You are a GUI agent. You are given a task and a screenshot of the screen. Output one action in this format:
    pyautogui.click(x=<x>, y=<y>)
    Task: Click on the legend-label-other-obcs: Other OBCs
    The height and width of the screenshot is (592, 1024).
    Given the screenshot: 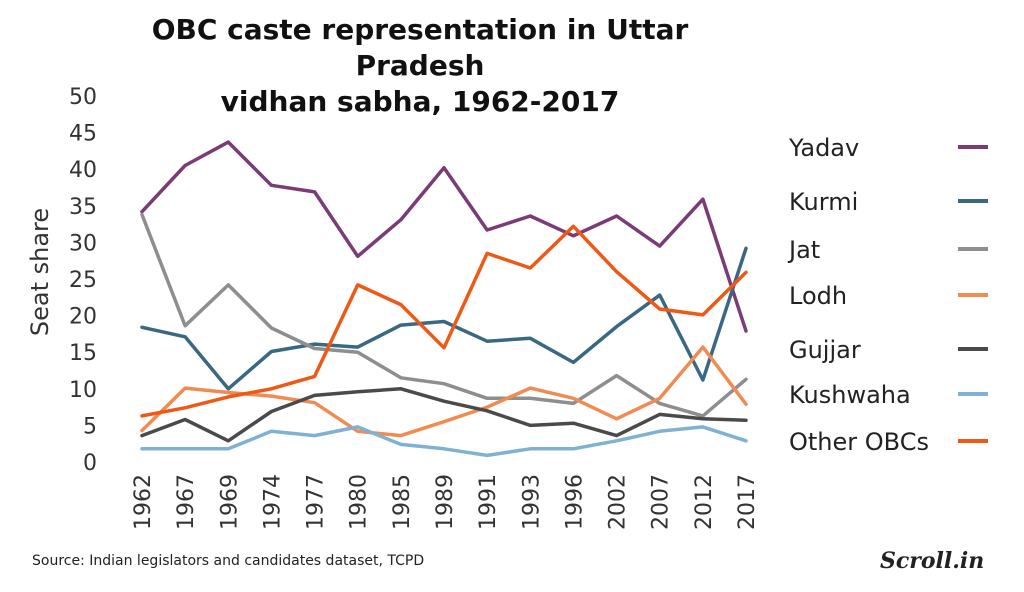 What is the action you would take?
    pyautogui.click(x=859, y=442)
    